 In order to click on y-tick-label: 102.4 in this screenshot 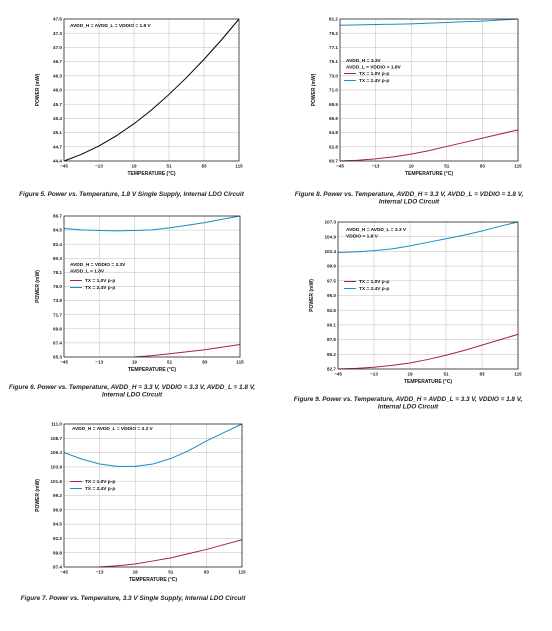, I will do `click(331, 251)`.